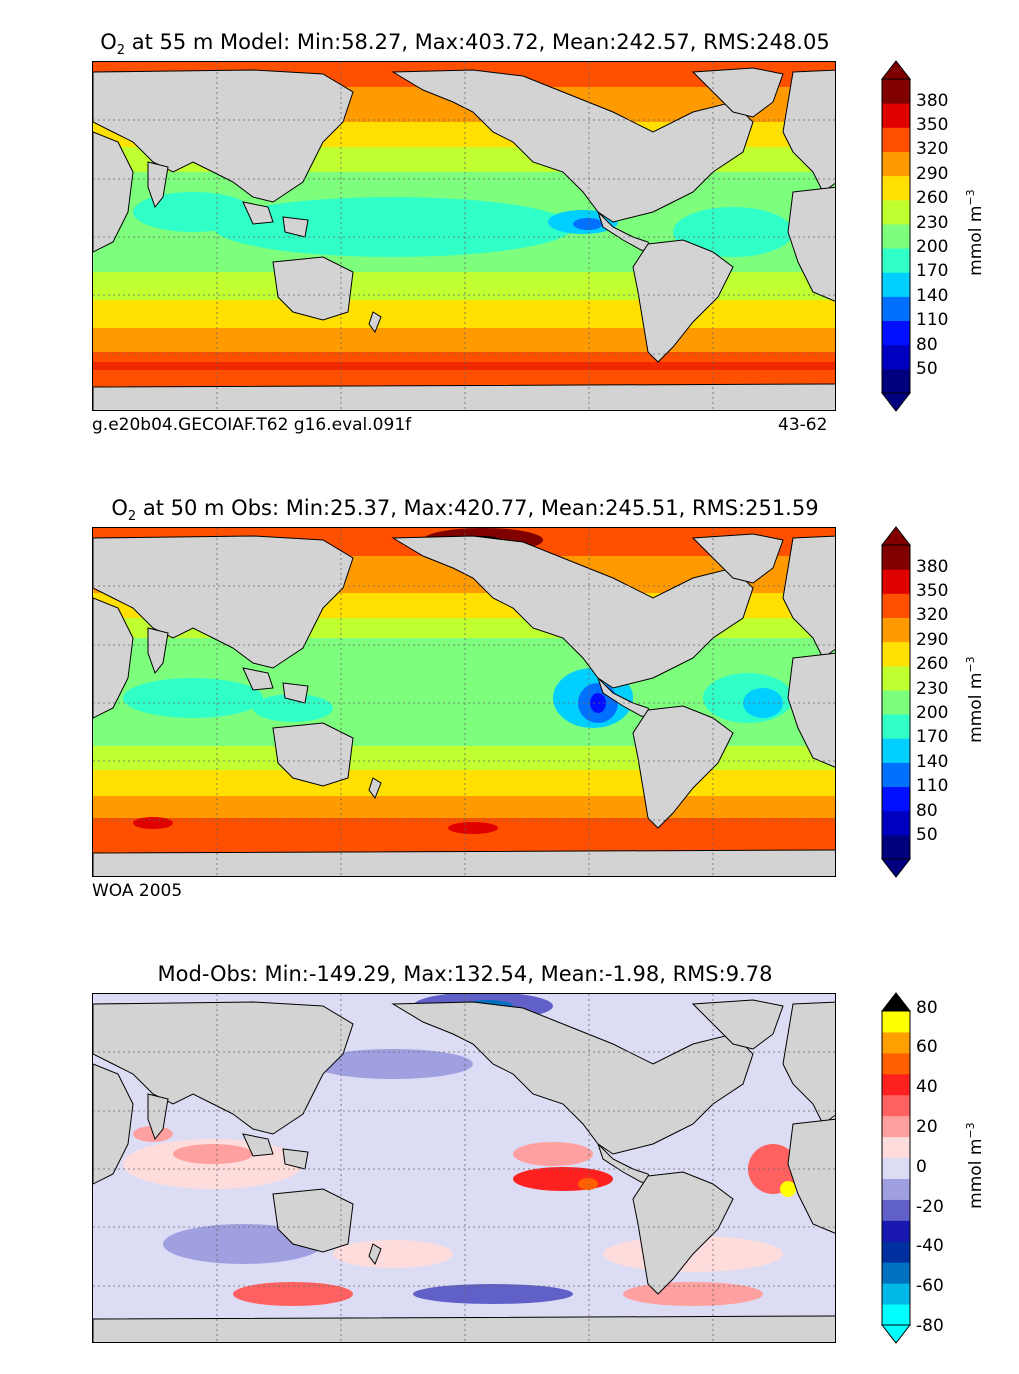 The image size is (1019, 1374). Describe the element at coordinates (932, 591) in the screenshot. I see `obs-colorbar-tick: 350` at that location.